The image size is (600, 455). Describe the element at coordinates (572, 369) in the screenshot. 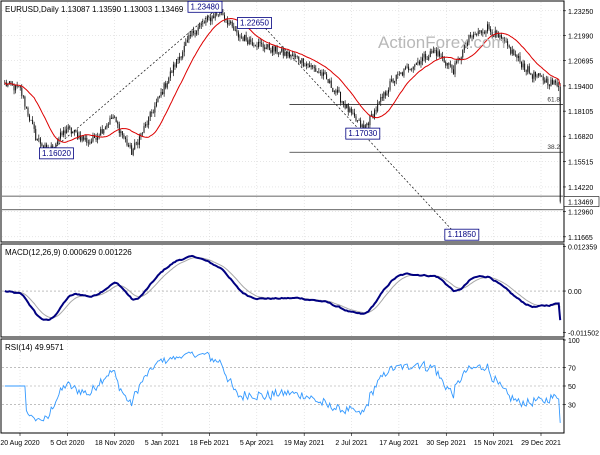

I see `rsi-y-tick-label: 70` at that location.